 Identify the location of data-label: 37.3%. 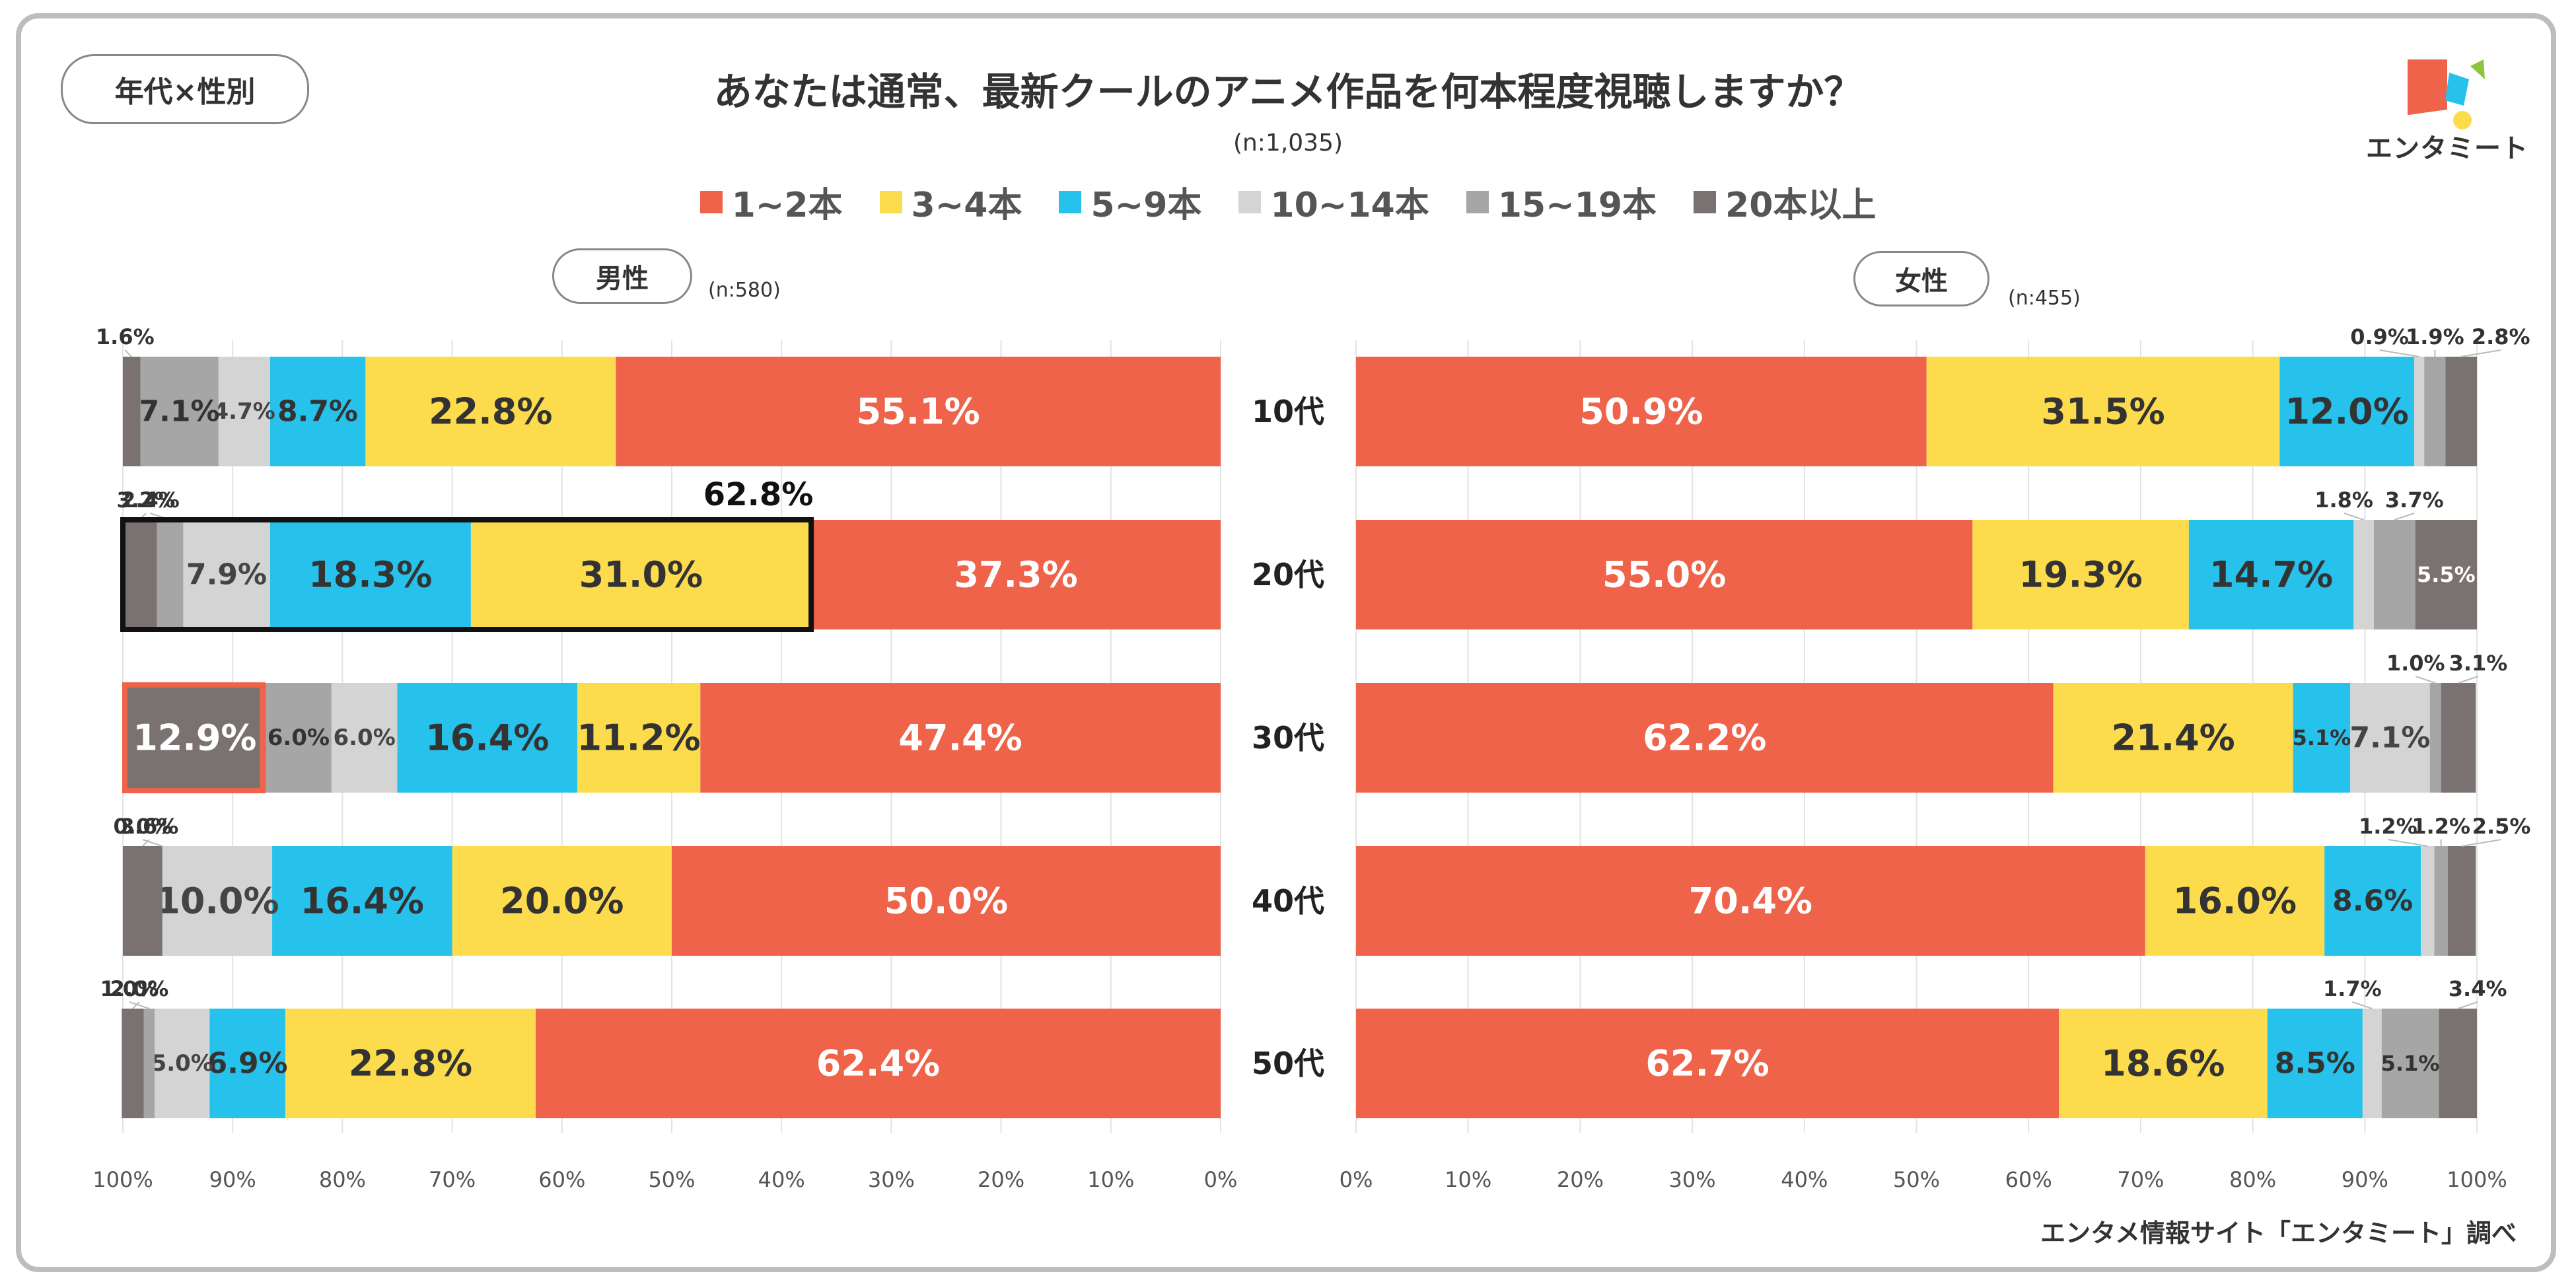
(1015, 575).